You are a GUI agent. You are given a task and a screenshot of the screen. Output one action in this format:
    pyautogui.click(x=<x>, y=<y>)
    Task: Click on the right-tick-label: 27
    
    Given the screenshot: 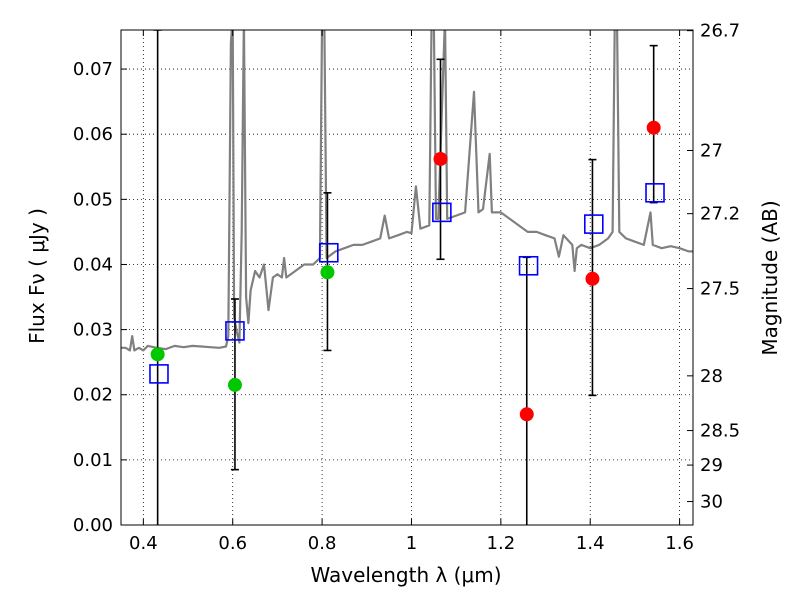 What is the action you would take?
    pyautogui.click(x=711, y=150)
    